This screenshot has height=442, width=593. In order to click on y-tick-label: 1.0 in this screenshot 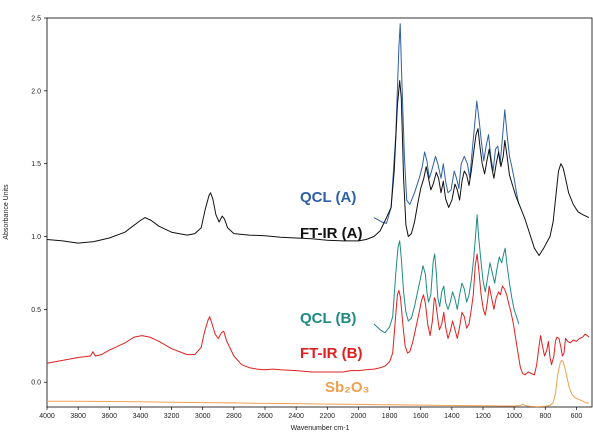, I will do `click(36, 237)`.